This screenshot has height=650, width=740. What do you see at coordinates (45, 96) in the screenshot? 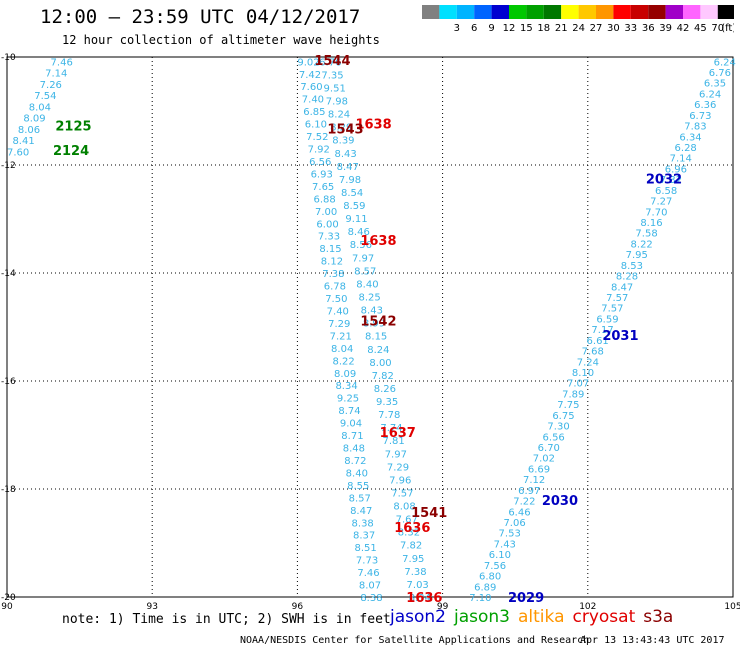
I see `wave-height-value: 7.54` at bounding box center [45, 96].